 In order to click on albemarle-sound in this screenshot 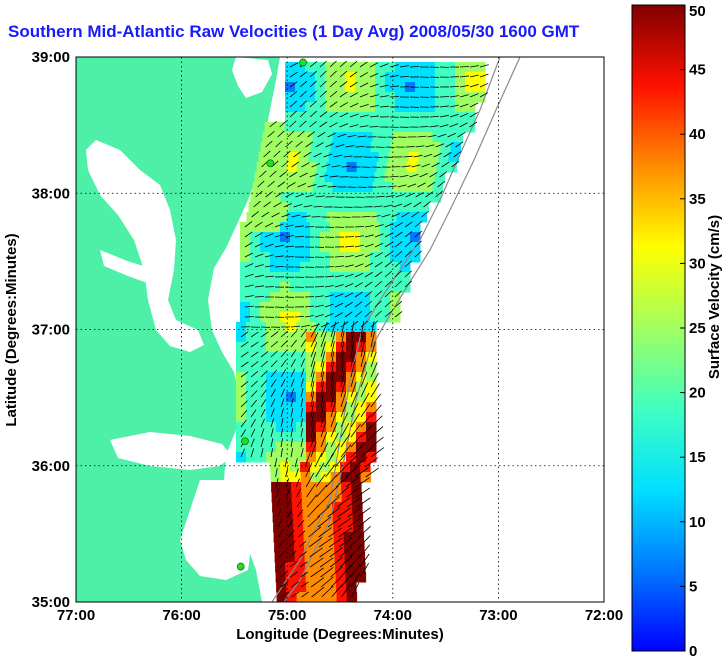, I will do `click(171, 451)`.